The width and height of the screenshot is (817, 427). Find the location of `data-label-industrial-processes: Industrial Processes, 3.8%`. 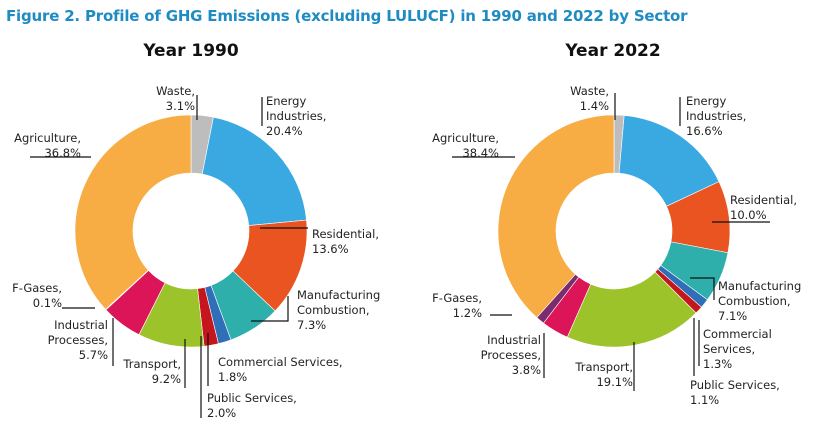

data-label-industrial-processes: Industrial Processes, 3.8% is located at coordinates (511, 355).